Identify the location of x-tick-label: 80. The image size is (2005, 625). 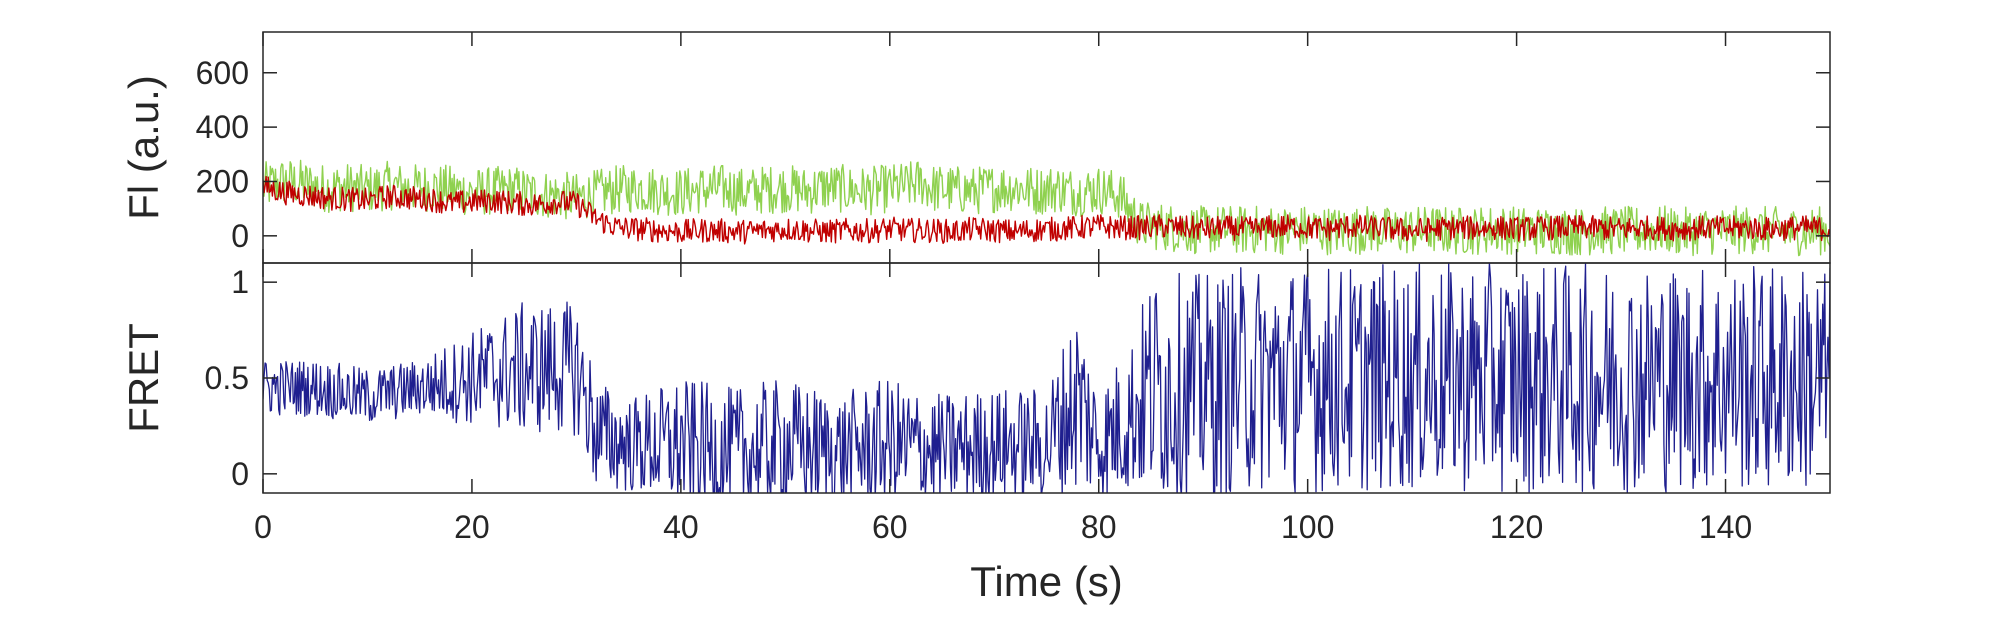
(1099, 527).